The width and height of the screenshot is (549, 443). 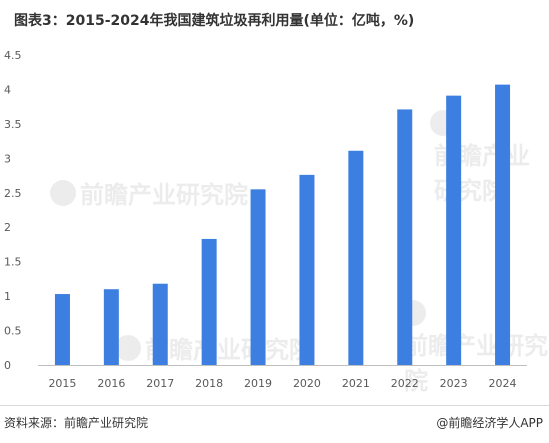 I want to click on x-tick-label: 2021, so click(x=356, y=383).